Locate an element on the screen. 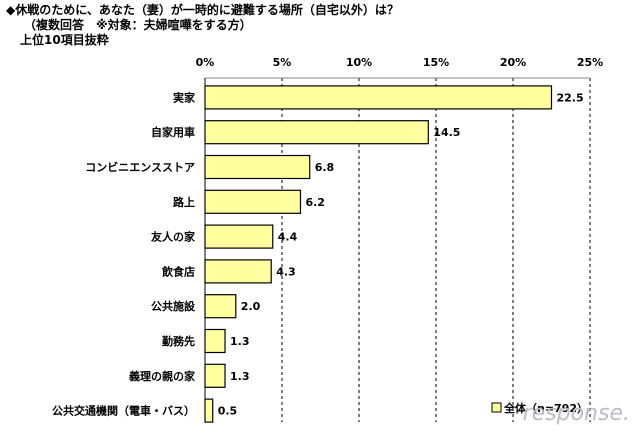 This screenshot has height=432, width=640. category-label: 勤務先 is located at coordinates (178, 341).